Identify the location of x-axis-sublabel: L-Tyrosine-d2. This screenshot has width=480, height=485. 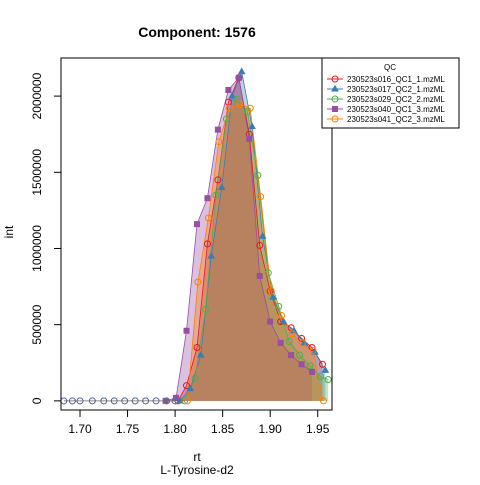
(197, 470).